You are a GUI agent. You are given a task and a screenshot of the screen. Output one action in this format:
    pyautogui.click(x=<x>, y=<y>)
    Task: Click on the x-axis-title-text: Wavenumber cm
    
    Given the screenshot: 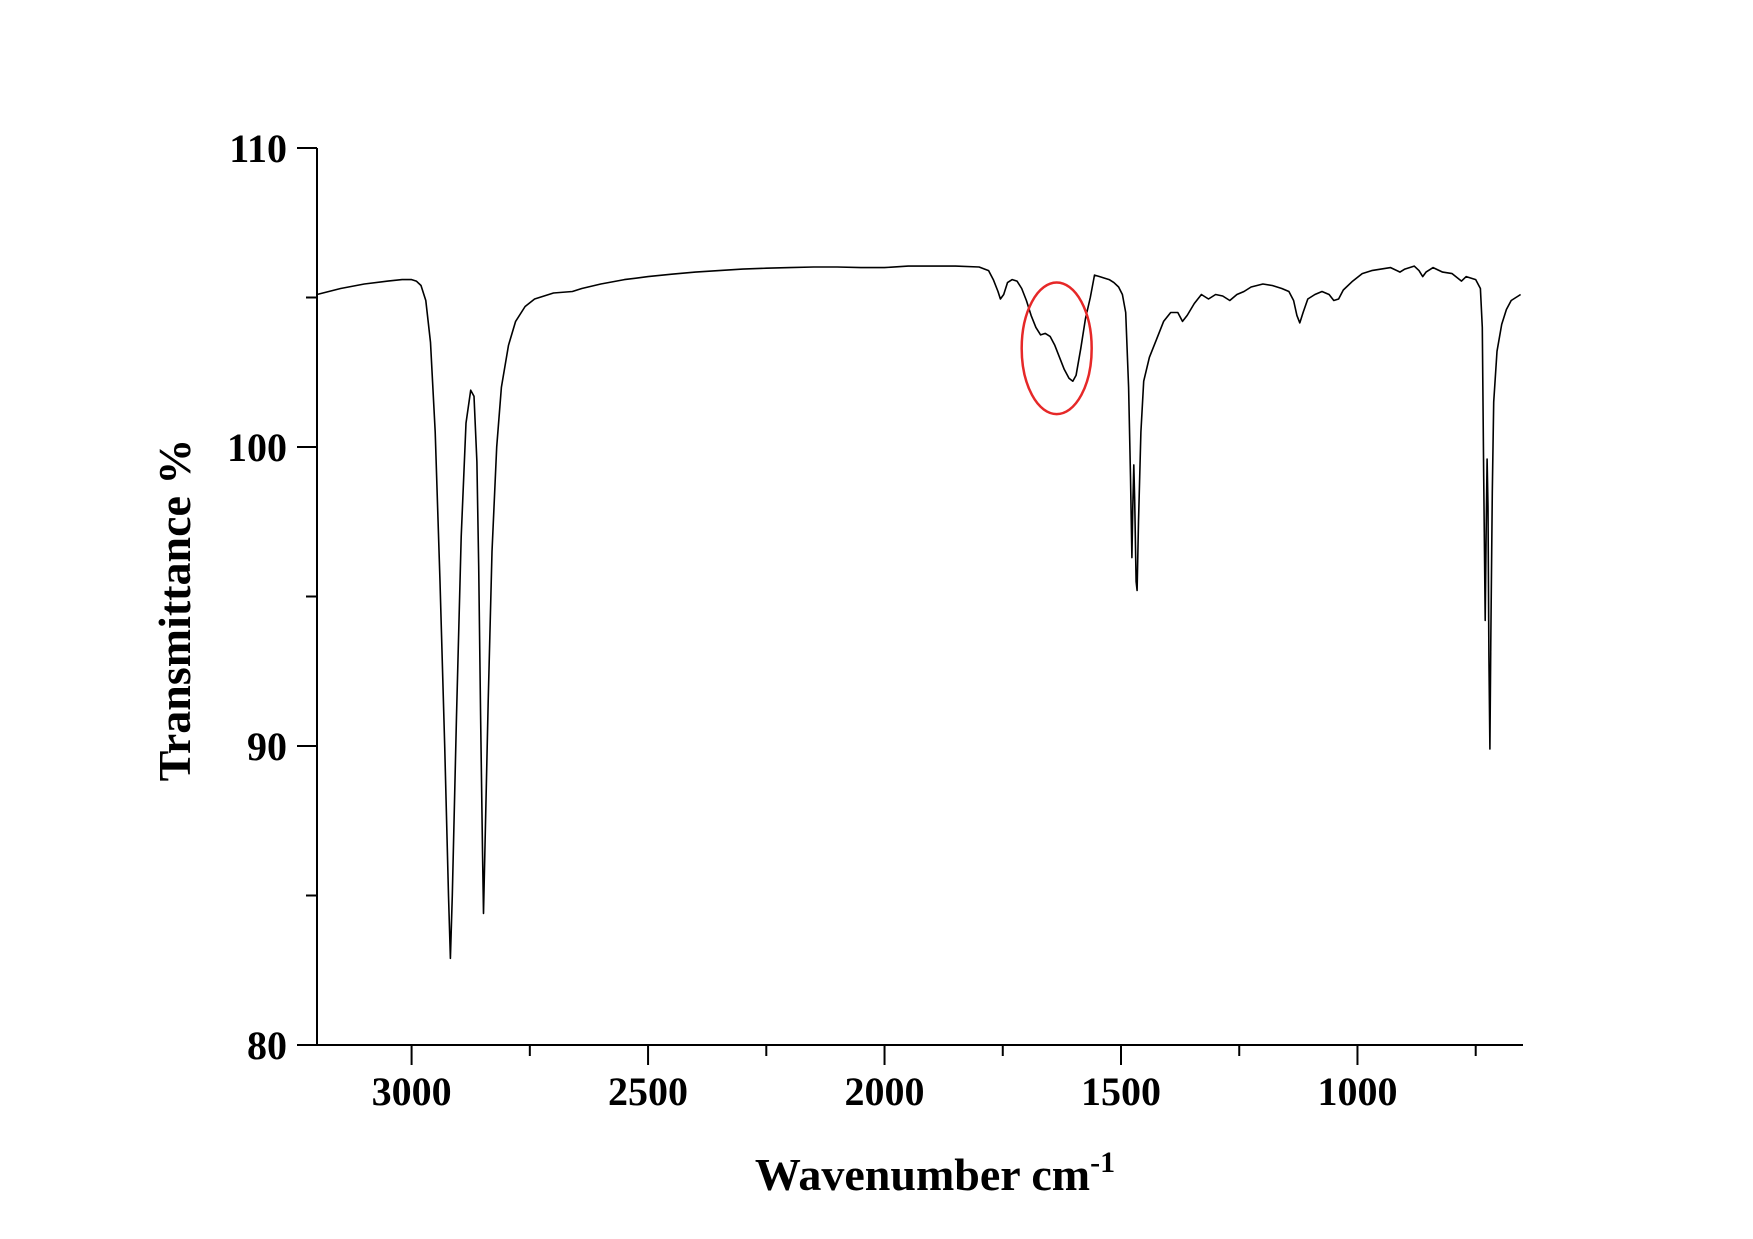 What is the action you would take?
    pyautogui.click(x=922, y=1174)
    